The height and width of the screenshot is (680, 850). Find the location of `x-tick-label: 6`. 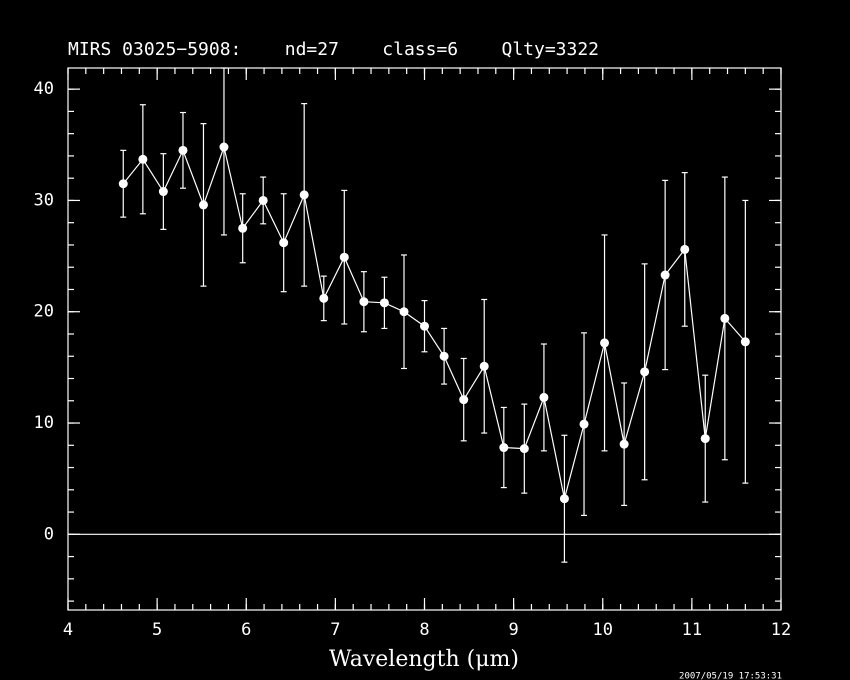

x-tick-label: 6 is located at coordinates (246, 630).